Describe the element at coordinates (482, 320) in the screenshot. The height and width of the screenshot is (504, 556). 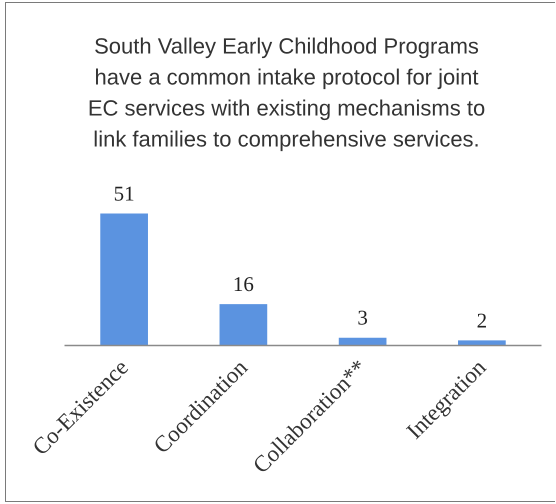
I see `data-label: 2` at that location.